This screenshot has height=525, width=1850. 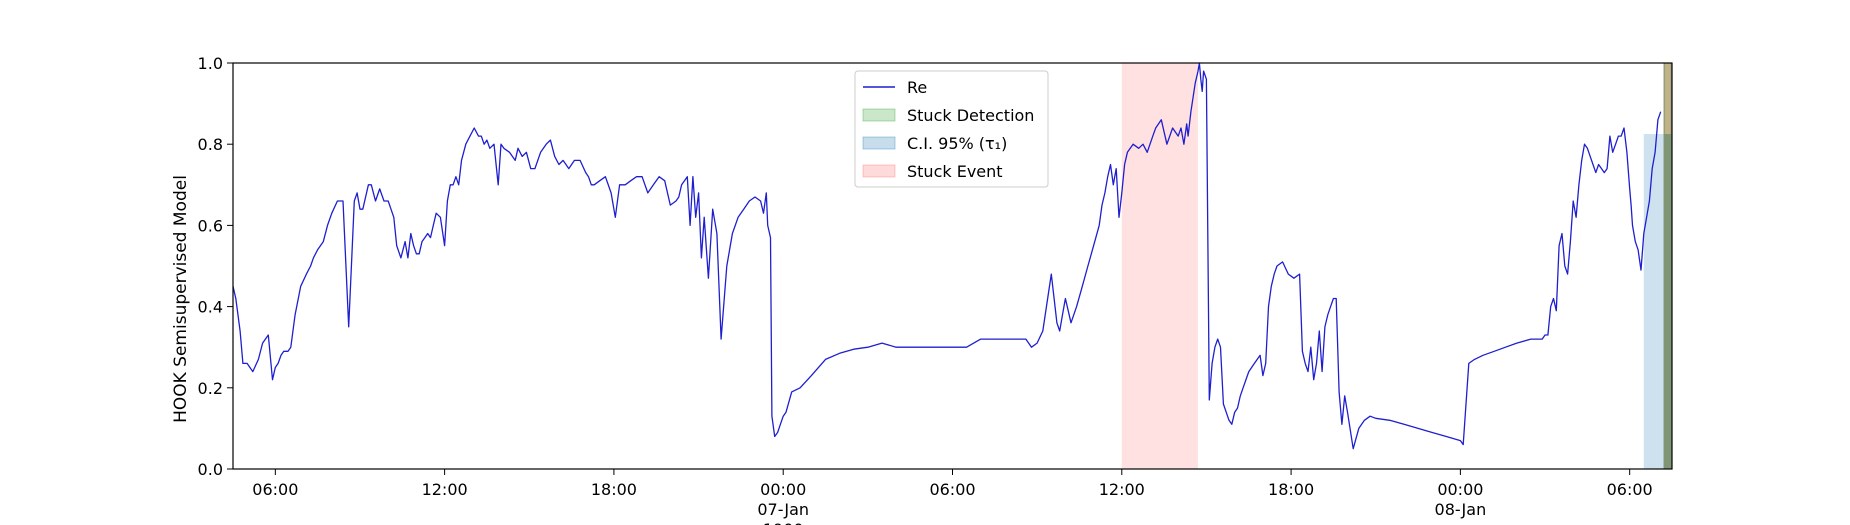 I want to click on y-tick-label: 0.8, so click(x=210, y=144).